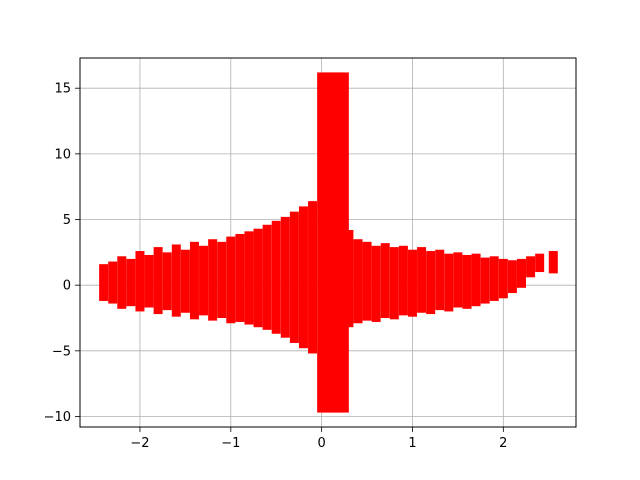  What do you see at coordinates (62, 253) in the screenshot?
I see `y-axis-ticks: −10 −5 0 5 10 15` at bounding box center [62, 253].